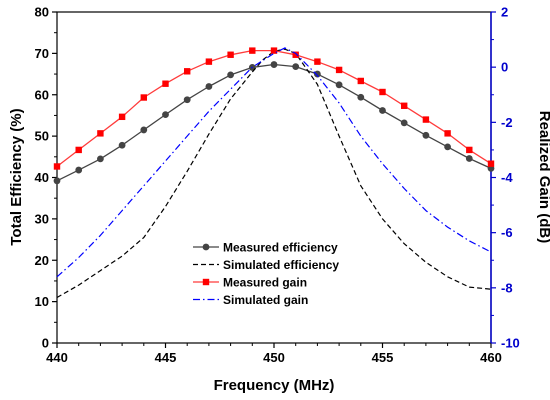 The width and height of the screenshot is (550, 400). Describe the element at coordinates (42, 301) in the screenshot. I see `y-left-tick-label: 10` at that location.